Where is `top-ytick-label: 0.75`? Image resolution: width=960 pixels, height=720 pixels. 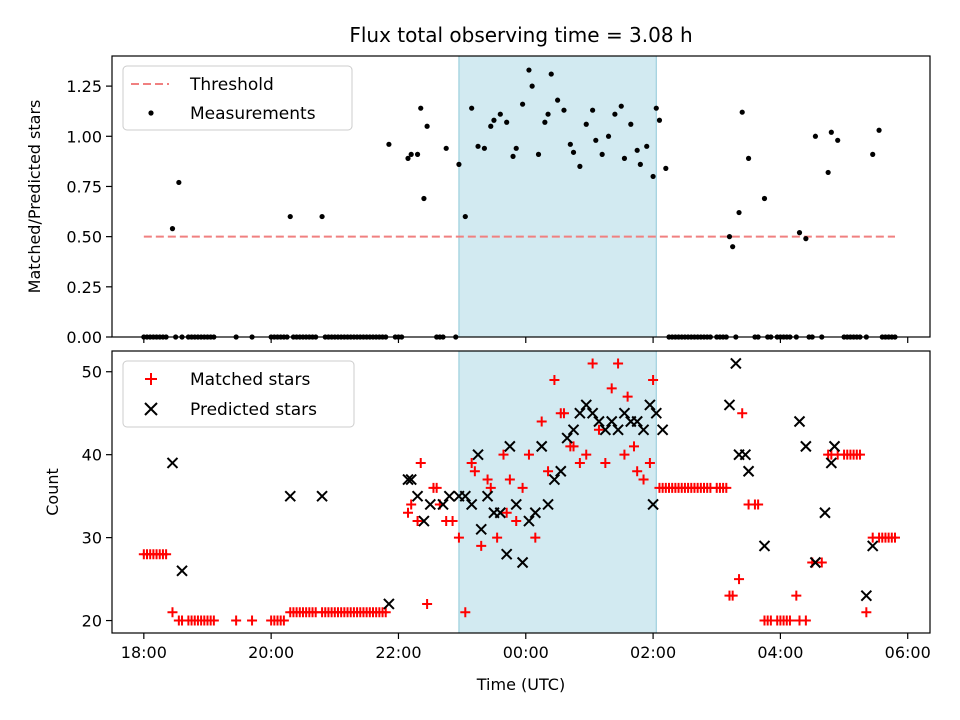
top-ytick-label: 0.75 is located at coordinates (84, 186).